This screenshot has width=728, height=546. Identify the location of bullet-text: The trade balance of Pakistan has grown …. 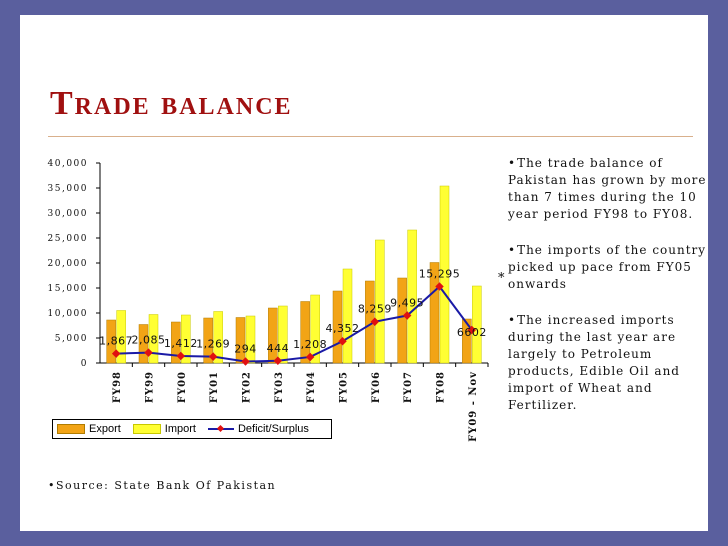
(607, 188).